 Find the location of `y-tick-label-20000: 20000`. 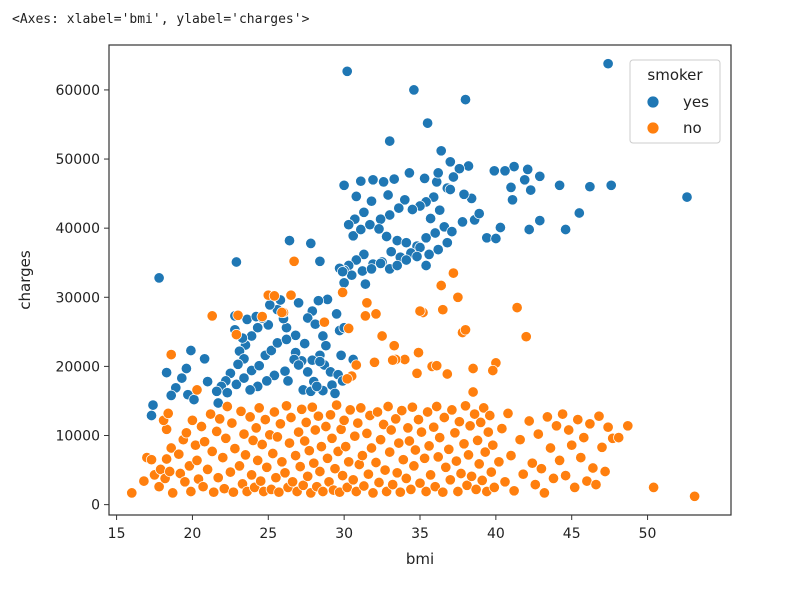

y-tick-label-20000: 20000 is located at coordinates (77, 367).